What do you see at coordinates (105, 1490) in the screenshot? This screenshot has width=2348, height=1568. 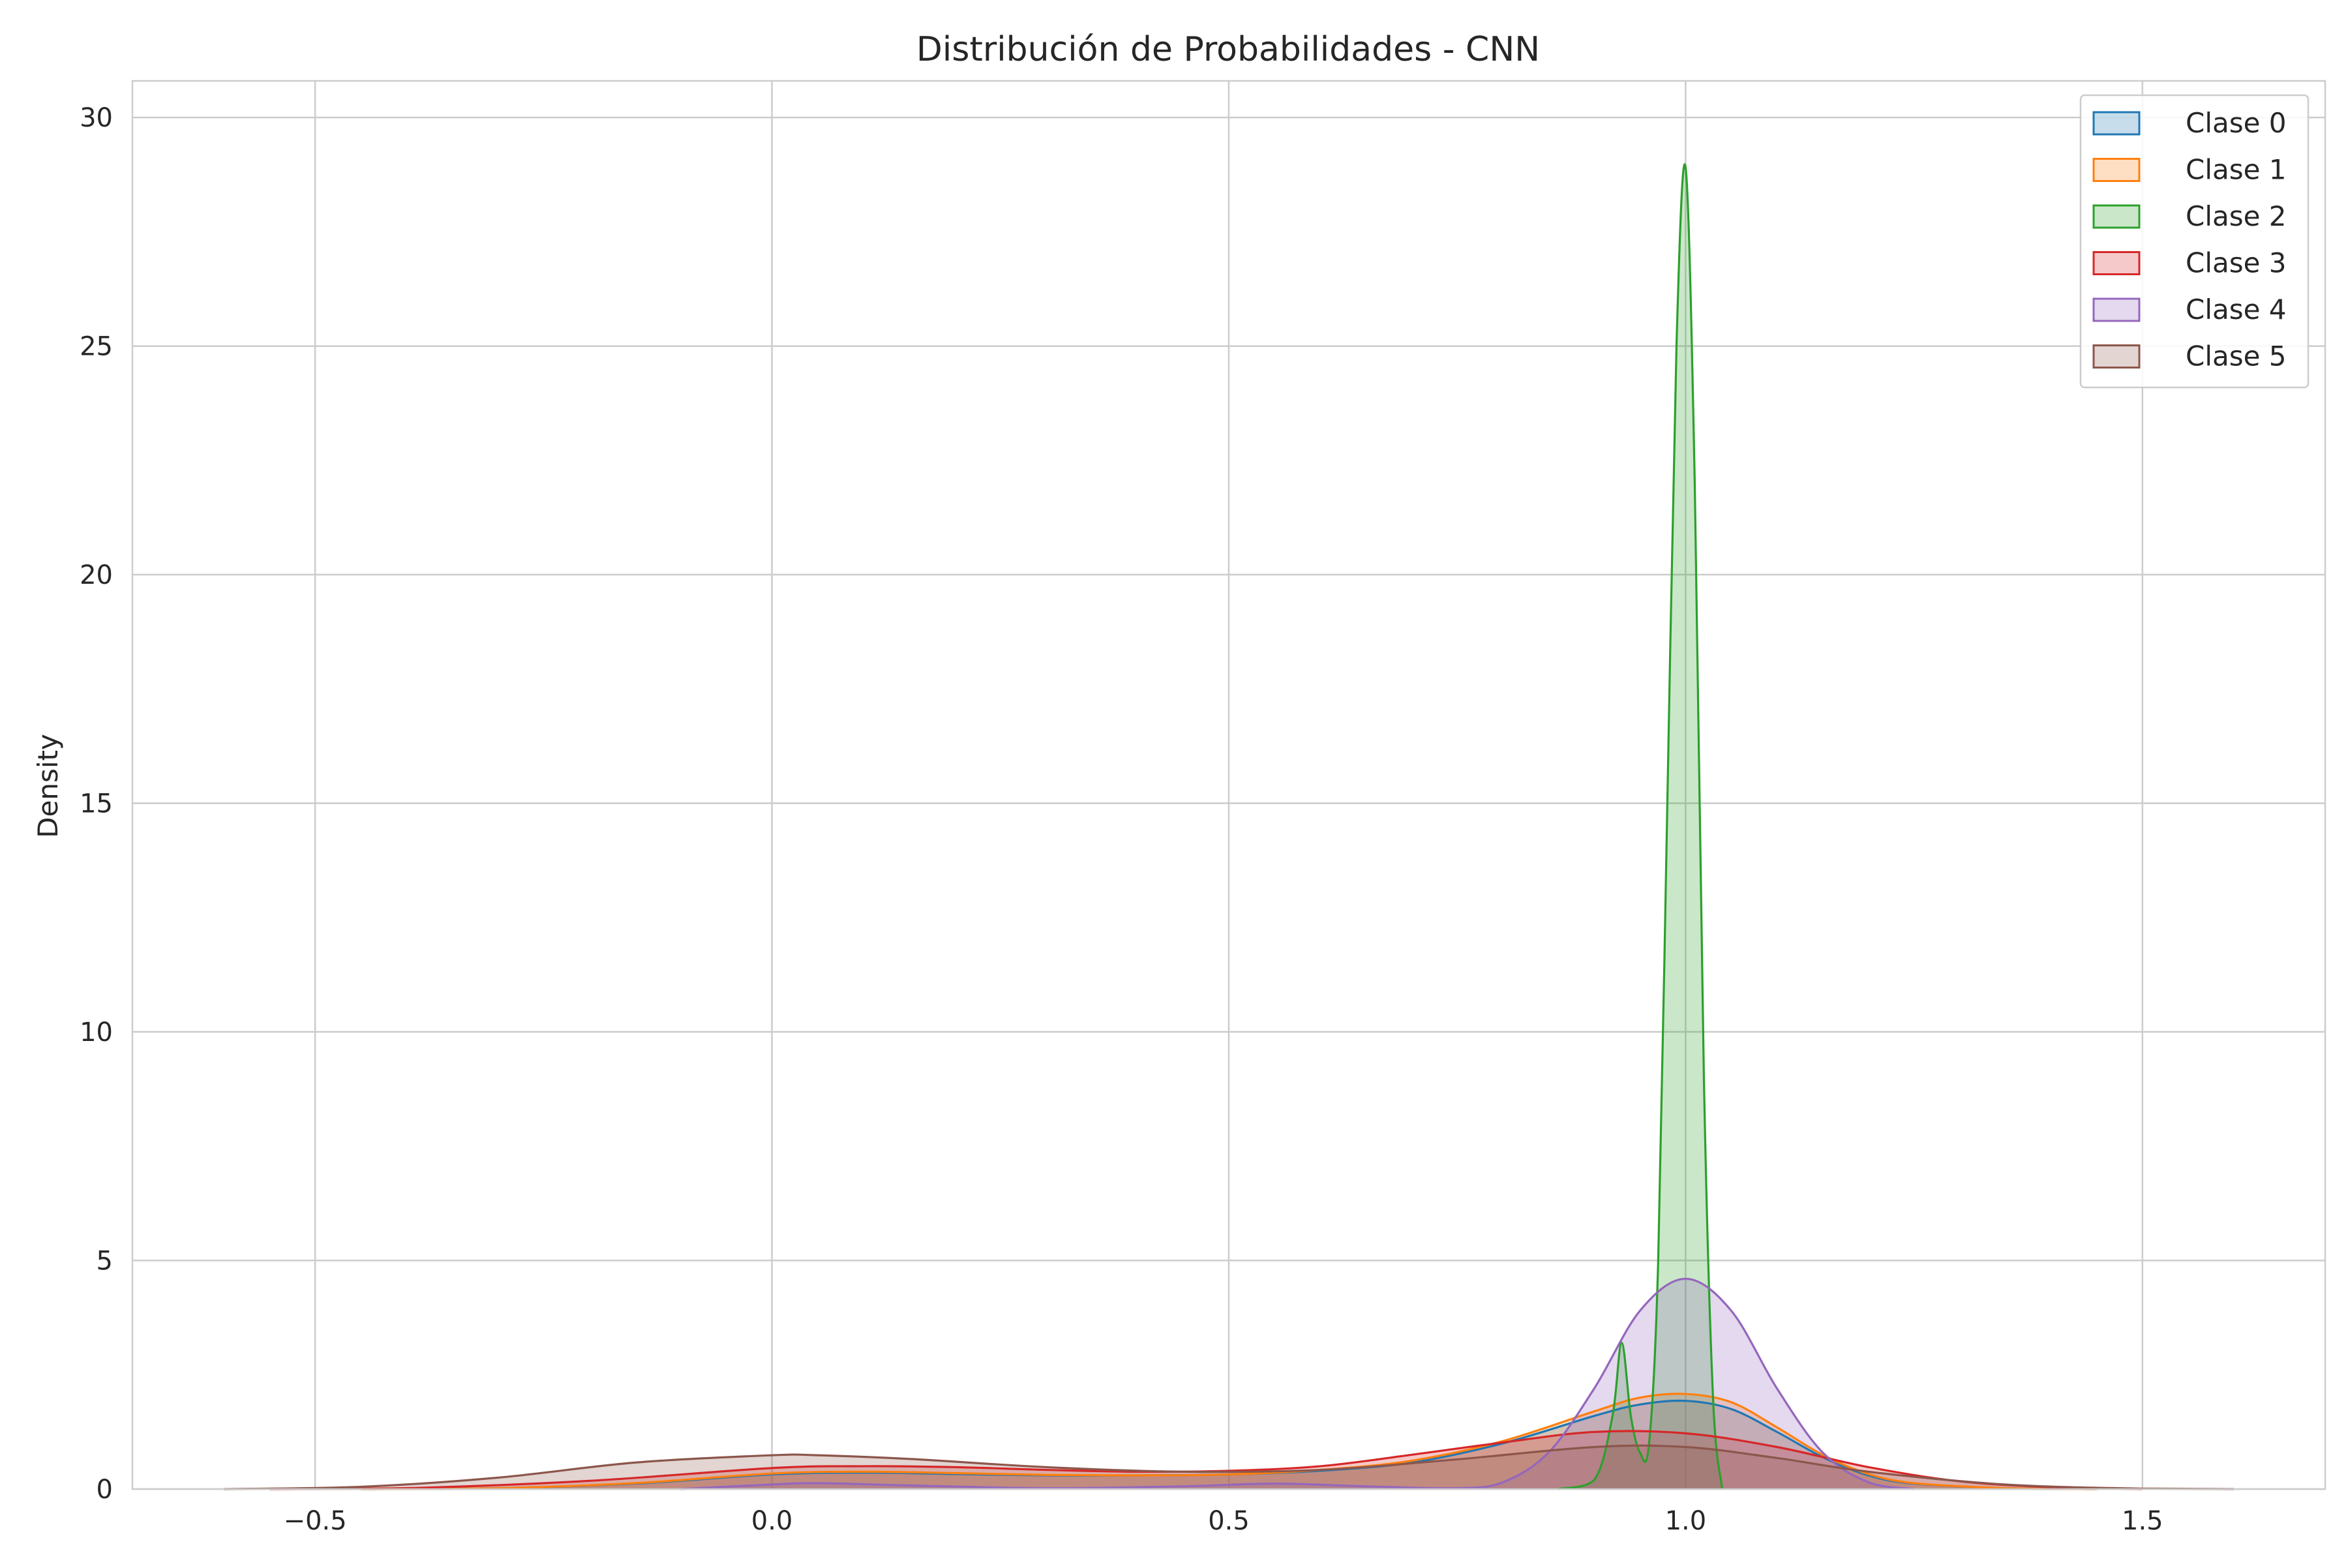 I see `y-tick-label: 0` at bounding box center [105, 1490].